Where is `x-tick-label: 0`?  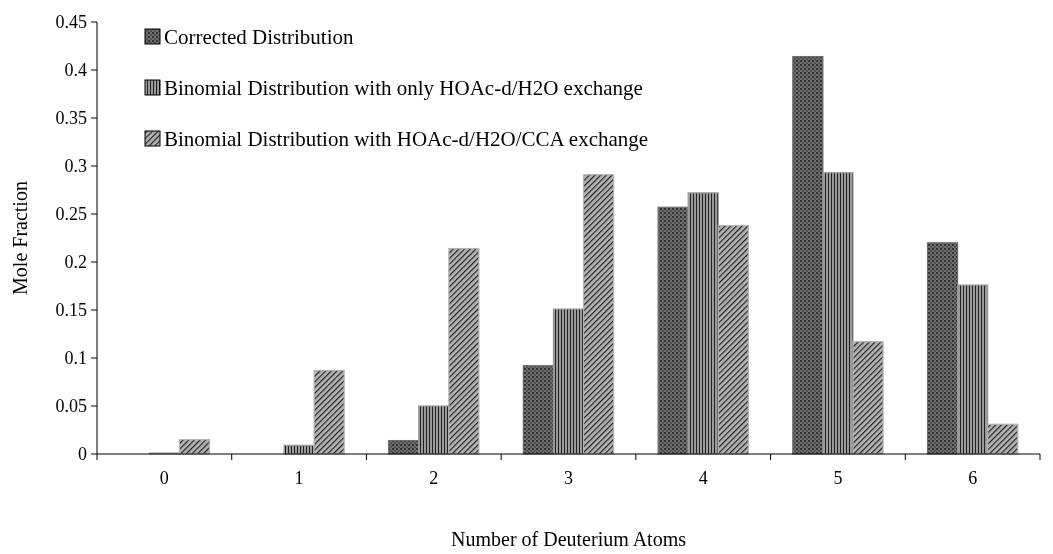 x-tick-label: 0 is located at coordinates (164, 478).